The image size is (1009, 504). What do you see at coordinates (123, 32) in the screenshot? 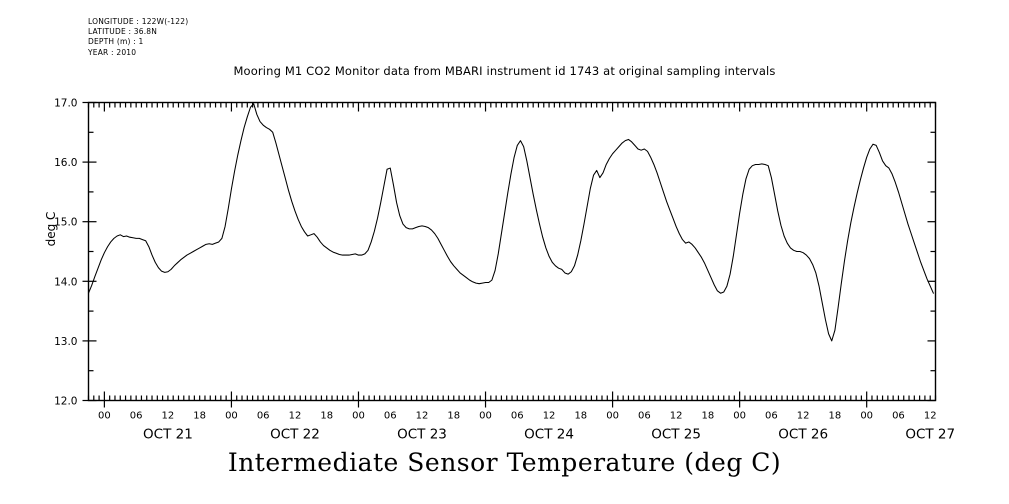
I see `metadata-latitude: LATITUDE : 36.8N` at bounding box center [123, 32].